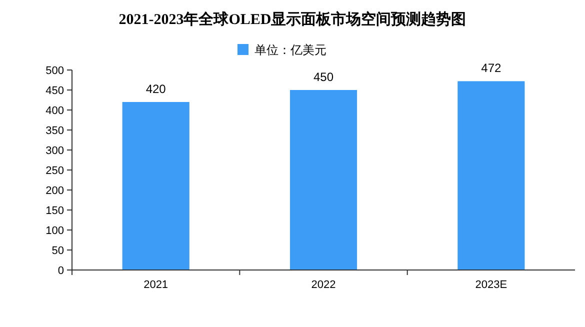  What do you see at coordinates (61, 271) in the screenshot?
I see `y-tick-label: 0` at bounding box center [61, 271].